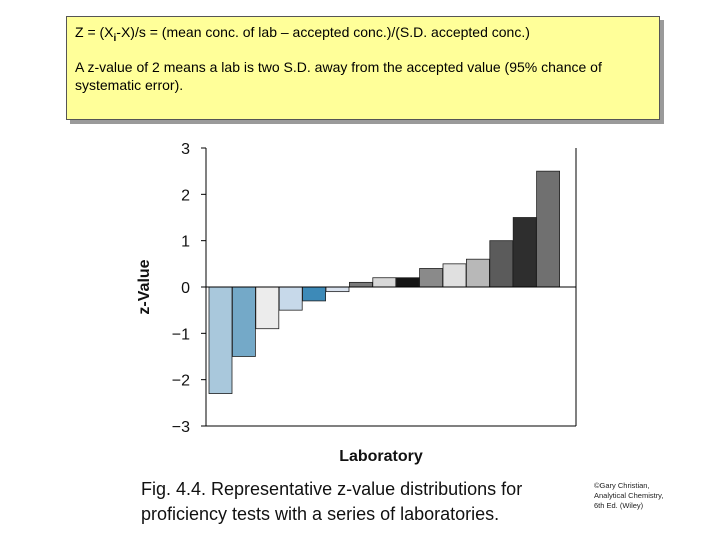 This screenshot has width=720, height=540. What do you see at coordinates (185, 242) in the screenshot?
I see `y-tick-label: 1` at bounding box center [185, 242].